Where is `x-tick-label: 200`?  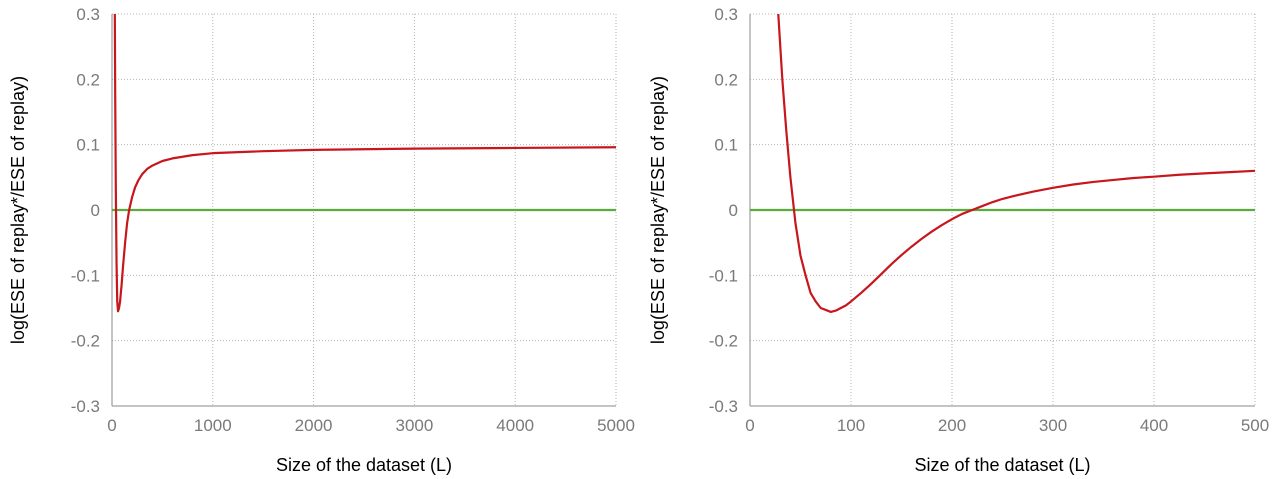
x-tick-label: 200 is located at coordinates (952, 425).